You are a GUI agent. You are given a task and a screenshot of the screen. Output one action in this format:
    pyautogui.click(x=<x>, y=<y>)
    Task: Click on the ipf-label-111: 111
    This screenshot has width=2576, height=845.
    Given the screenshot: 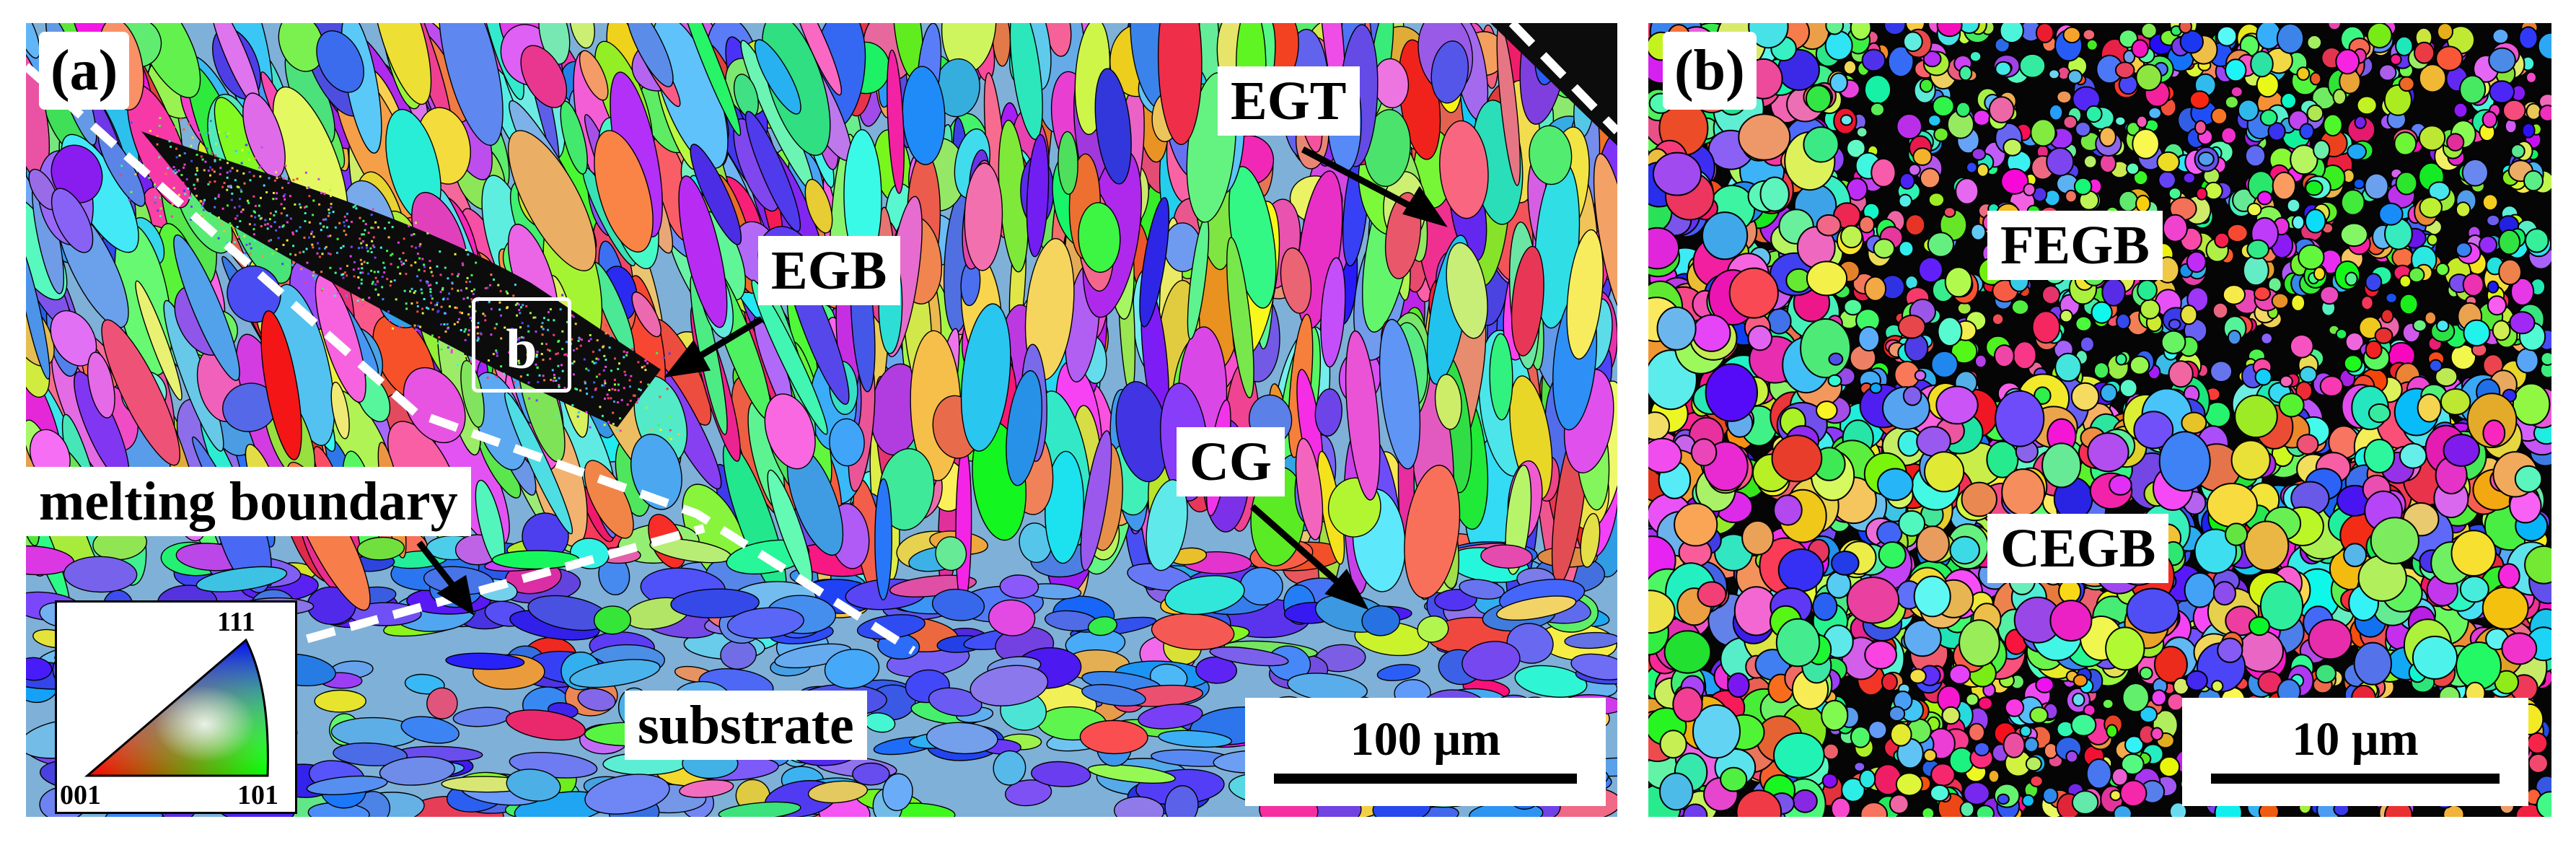 What is the action you would take?
    pyautogui.click(x=236, y=622)
    